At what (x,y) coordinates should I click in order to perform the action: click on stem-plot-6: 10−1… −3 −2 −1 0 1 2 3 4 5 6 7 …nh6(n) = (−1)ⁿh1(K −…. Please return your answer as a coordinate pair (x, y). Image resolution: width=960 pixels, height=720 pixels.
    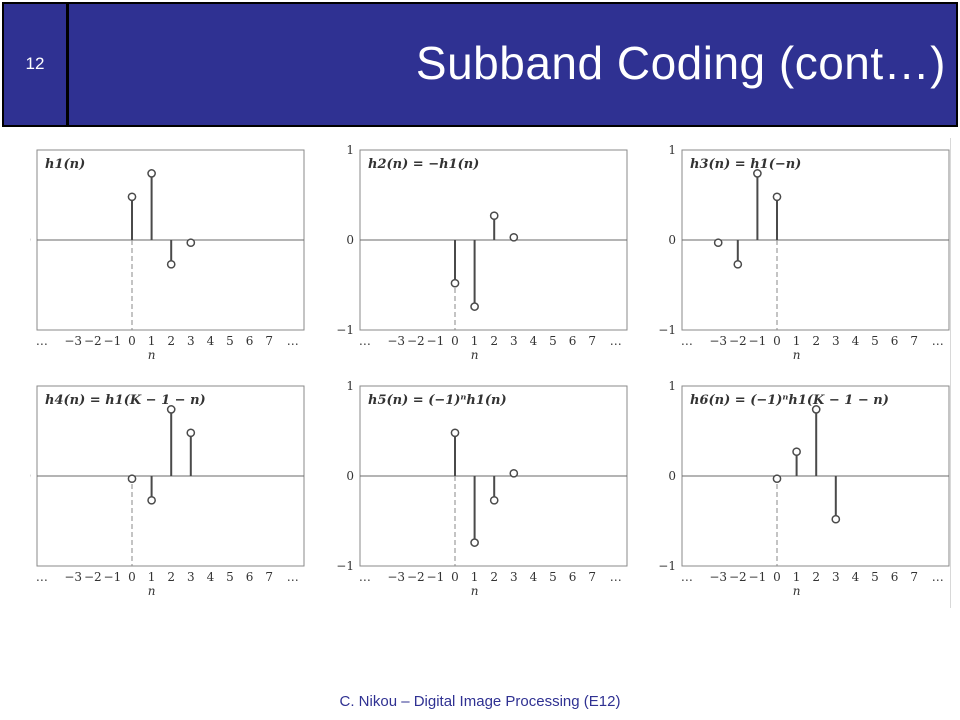
    Looking at the image, I should click on (804, 488).